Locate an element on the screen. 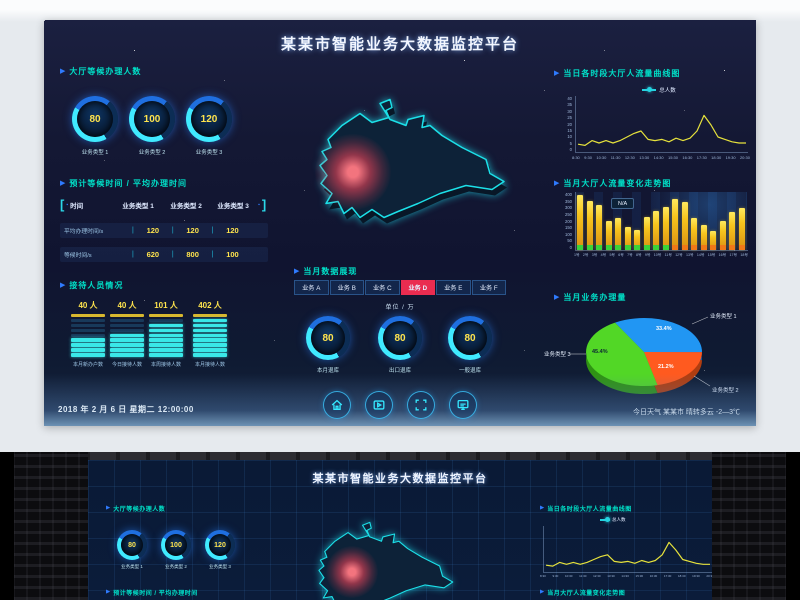 This screenshot has height=600, width=800. pie-label: 业务类型 2 is located at coordinates (725, 391).